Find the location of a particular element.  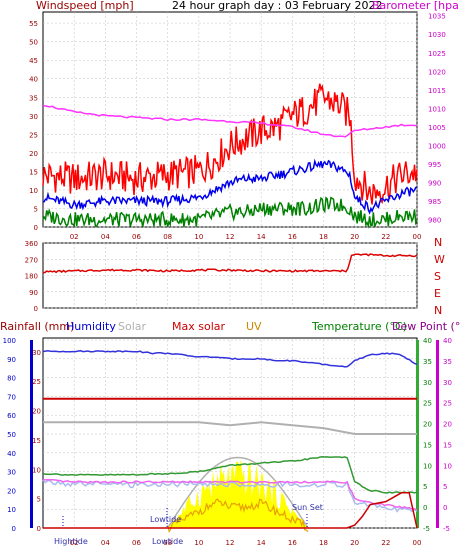

humidity-tick-label: 30 is located at coordinates (11, 473).